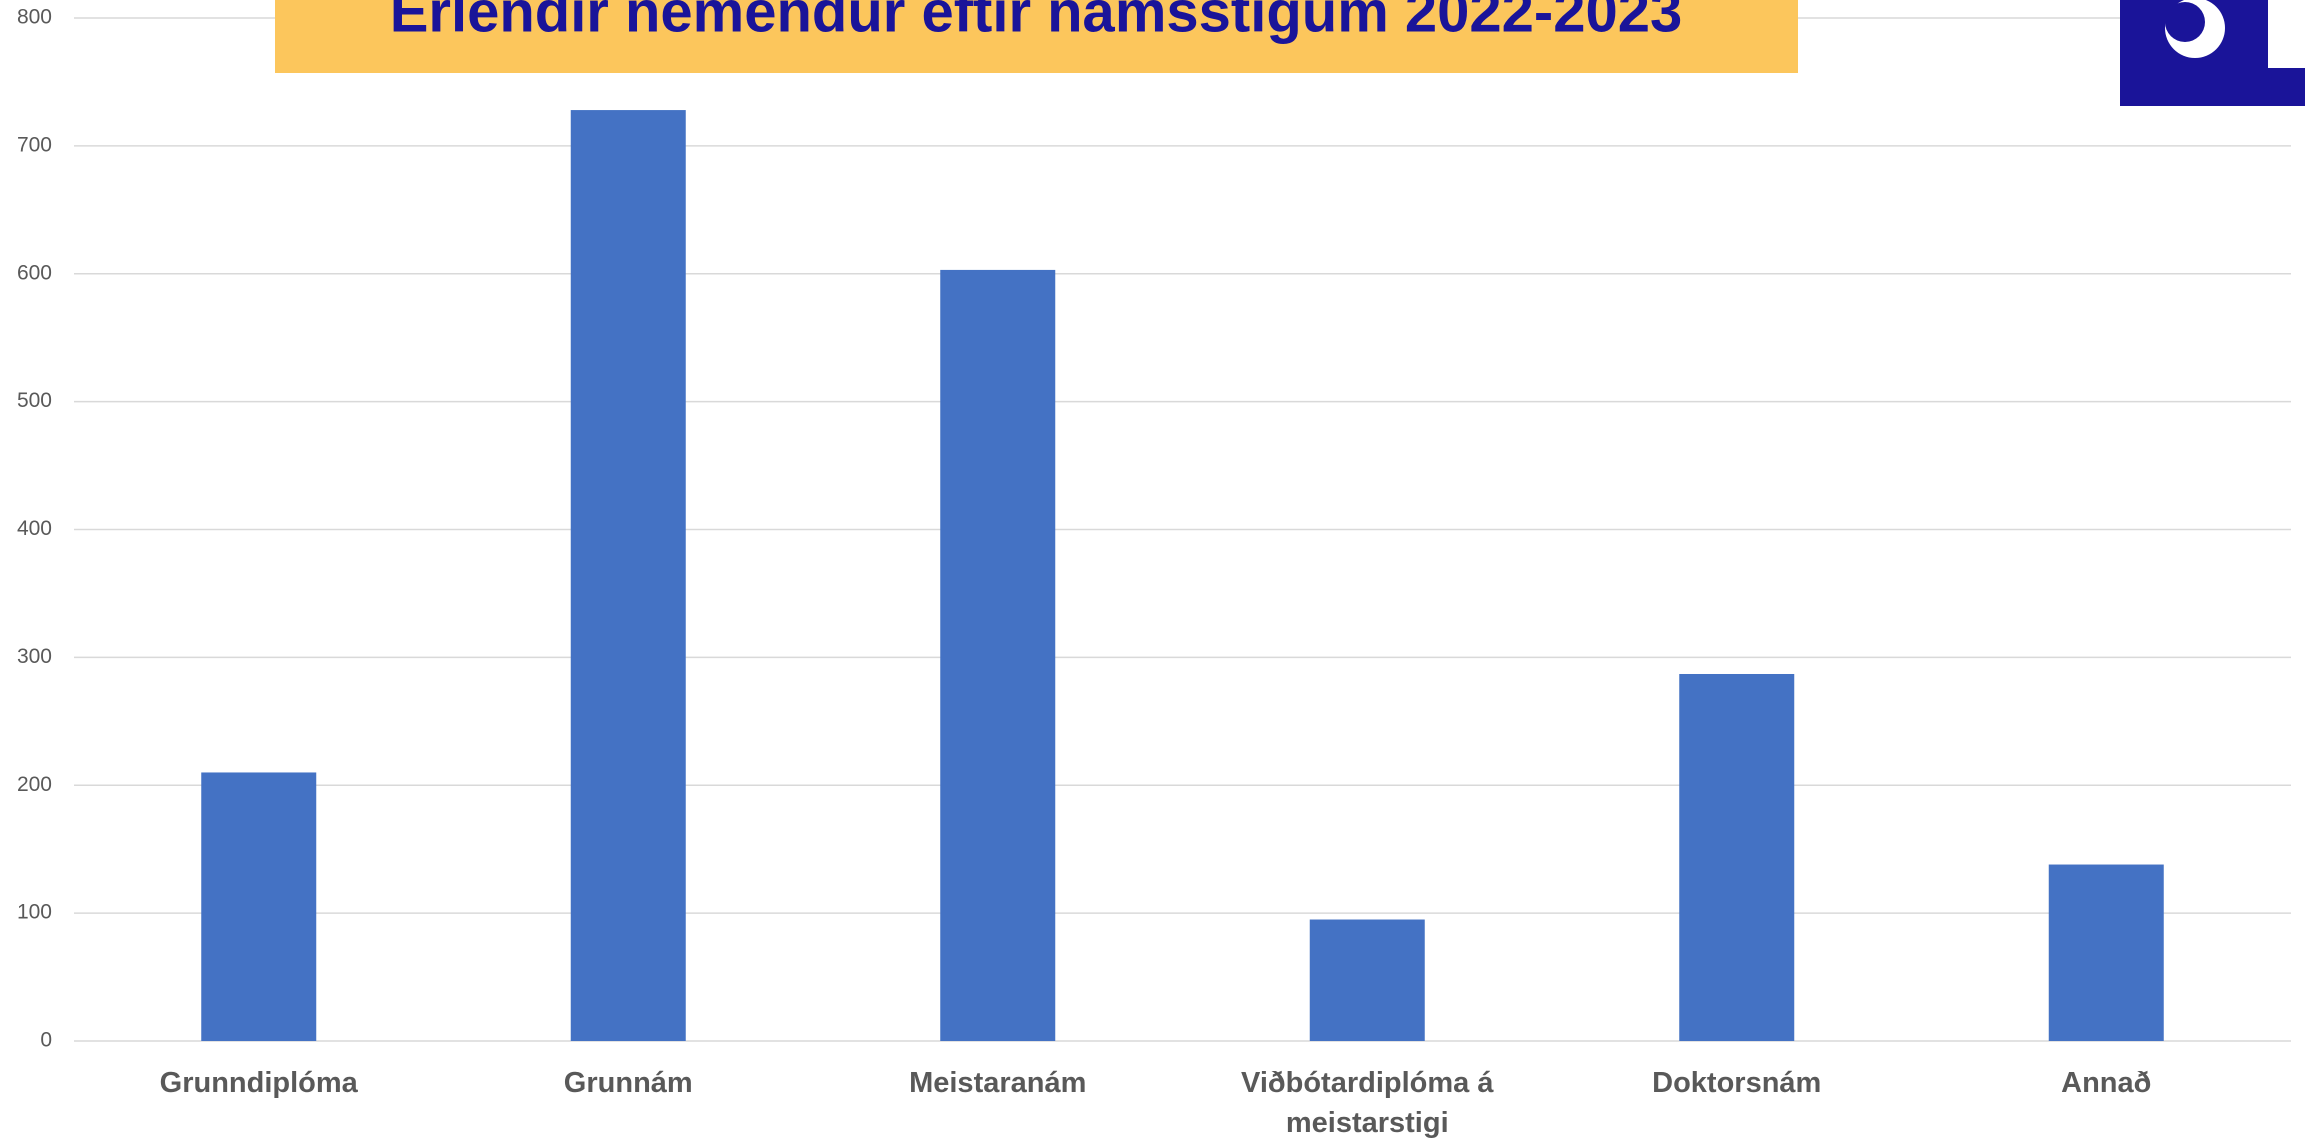  What do you see at coordinates (46, 1040) in the screenshot?
I see `y-tick-label: 0` at bounding box center [46, 1040].